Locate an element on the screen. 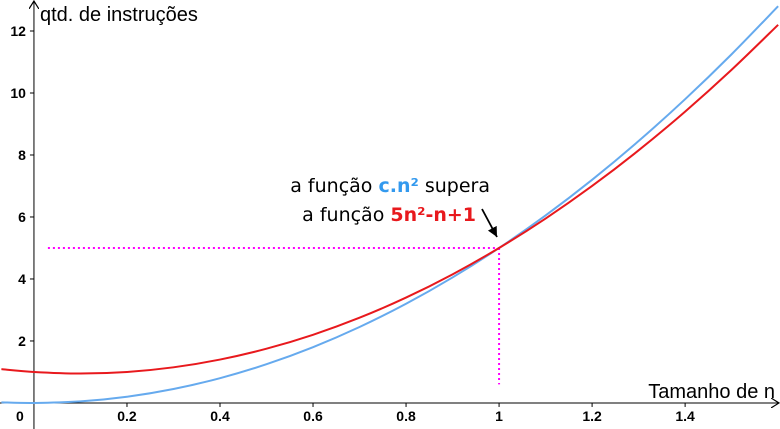 This screenshot has height=429, width=780. x-tick-label: 0.2 is located at coordinates (127, 416).